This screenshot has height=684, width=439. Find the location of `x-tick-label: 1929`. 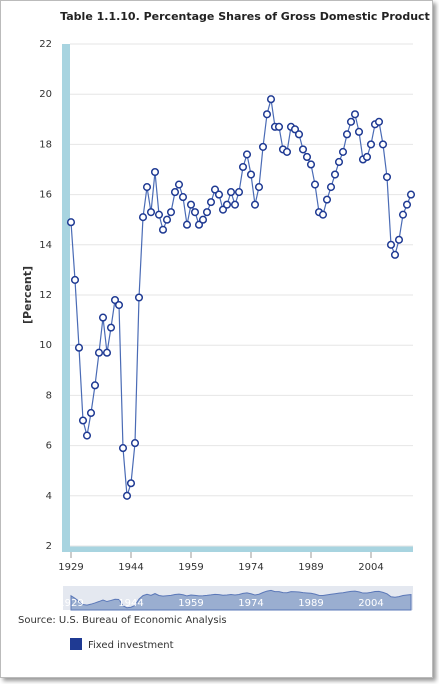

x-tick-label: 1929 is located at coordinates (70, 567).